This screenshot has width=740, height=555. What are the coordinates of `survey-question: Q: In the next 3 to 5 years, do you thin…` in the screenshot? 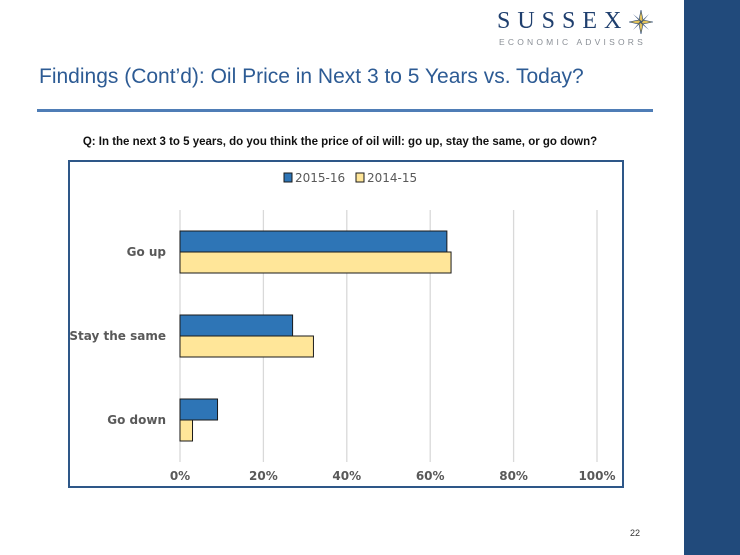 It's located at (340, 142).